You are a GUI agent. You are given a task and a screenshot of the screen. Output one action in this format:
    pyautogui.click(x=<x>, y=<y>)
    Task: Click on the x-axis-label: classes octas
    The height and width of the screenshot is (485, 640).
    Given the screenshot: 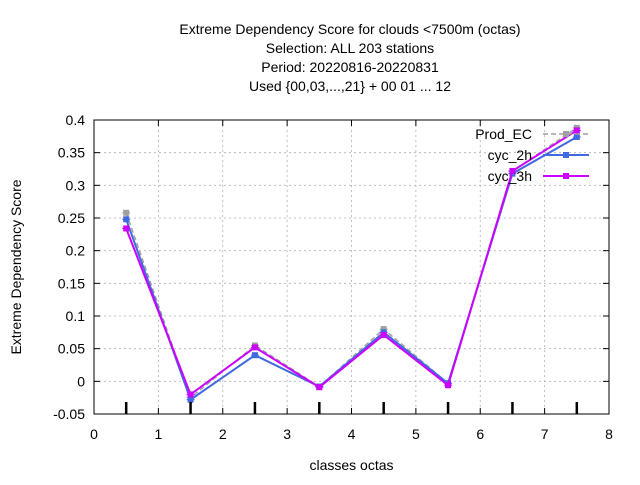 What is the action you would take?
    pyautogui.click(x=351, y=465)
    